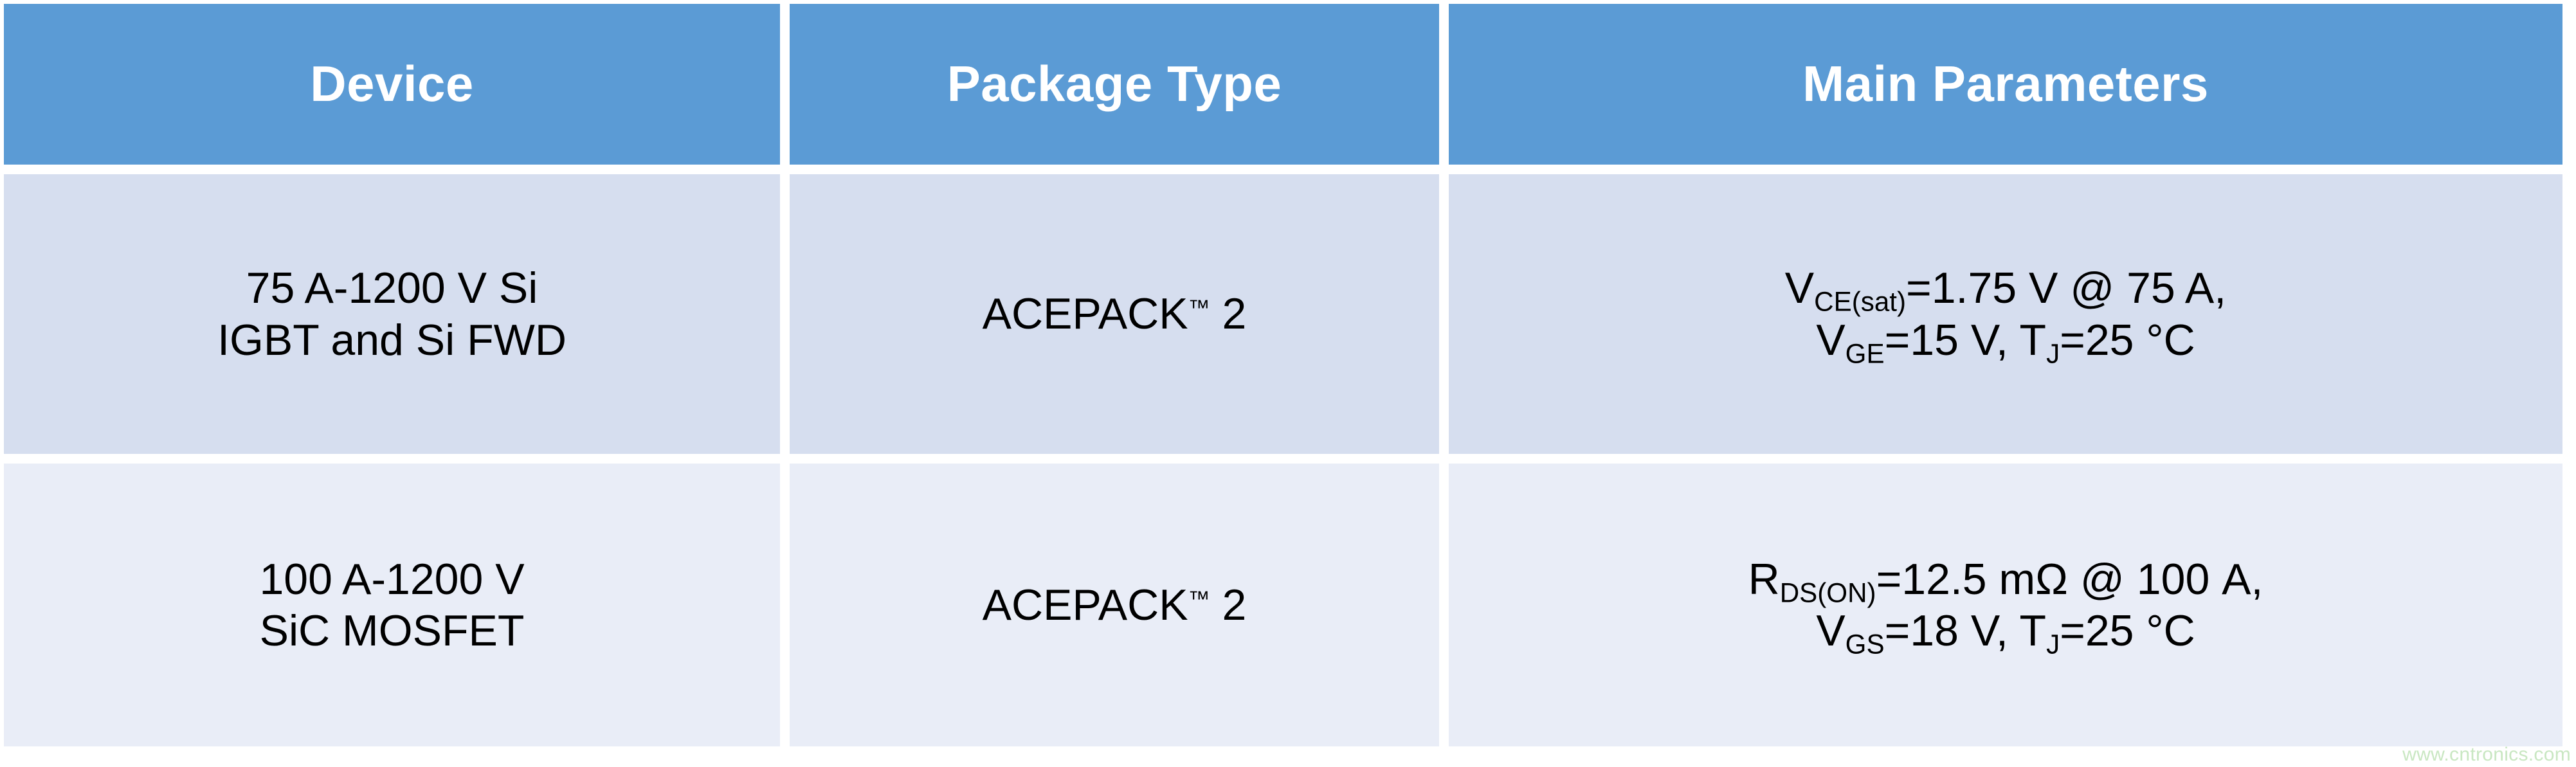 This screenshot has height=767, width=2576. What do you see at coordinates (397, 605) in the screenshot?
I see `cell-device: 100 A-1200 V SiC MOSFET` at bounding box center [397, 605].